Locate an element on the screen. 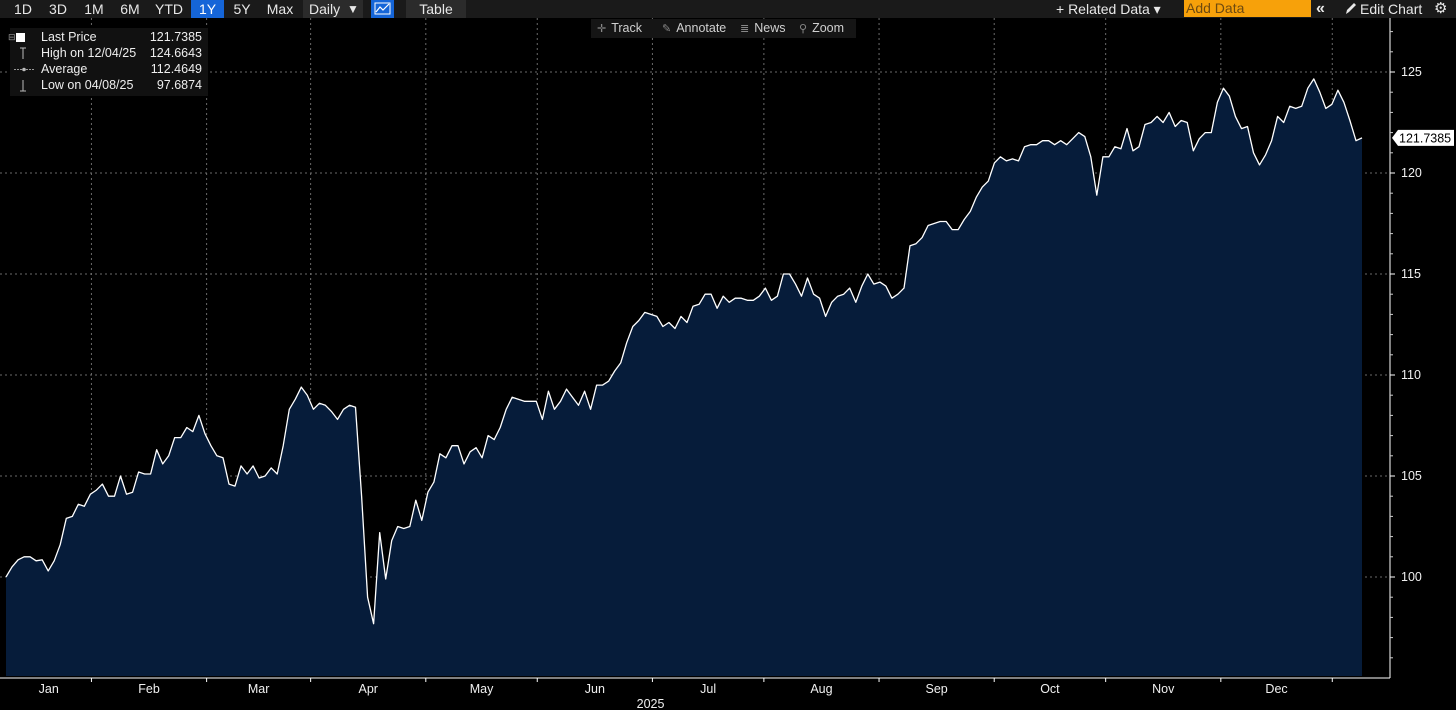 The height and width of the screenshot is (710, 1456). range-1y-button: 1Y is located at coordinates (207, 9).